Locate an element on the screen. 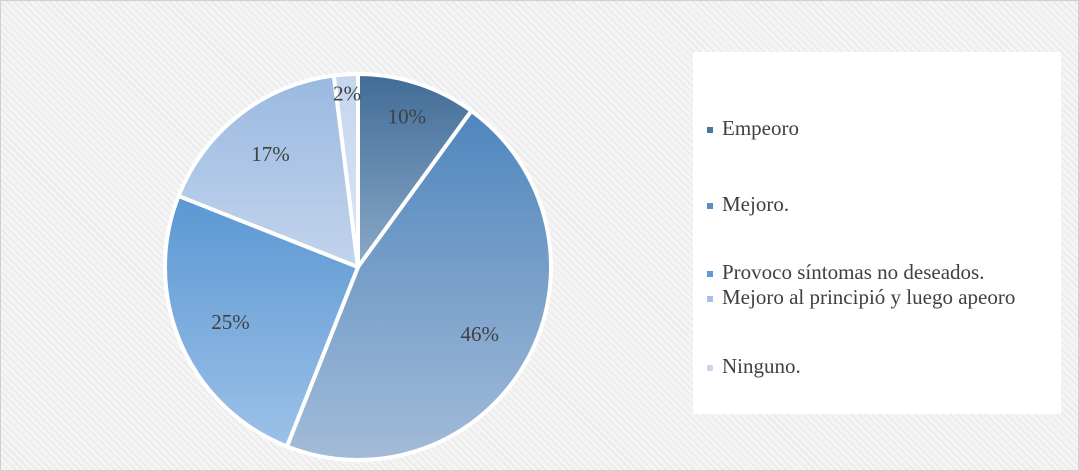 This screenshot has height=471, width=1079. slice-data-label: 2% is located at coordinates (347, 94).